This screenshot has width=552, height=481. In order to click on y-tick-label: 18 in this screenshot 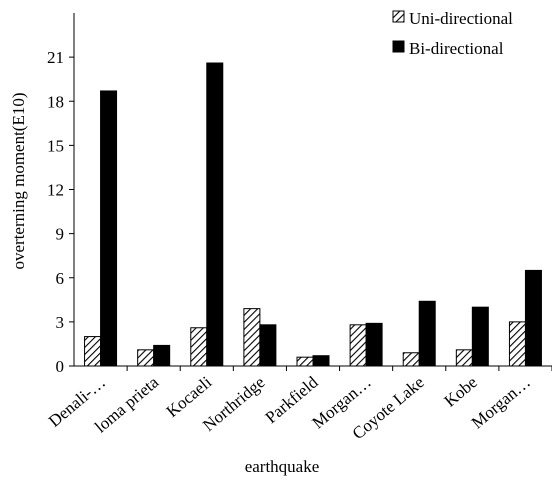, I will do `click(55, 101)`.